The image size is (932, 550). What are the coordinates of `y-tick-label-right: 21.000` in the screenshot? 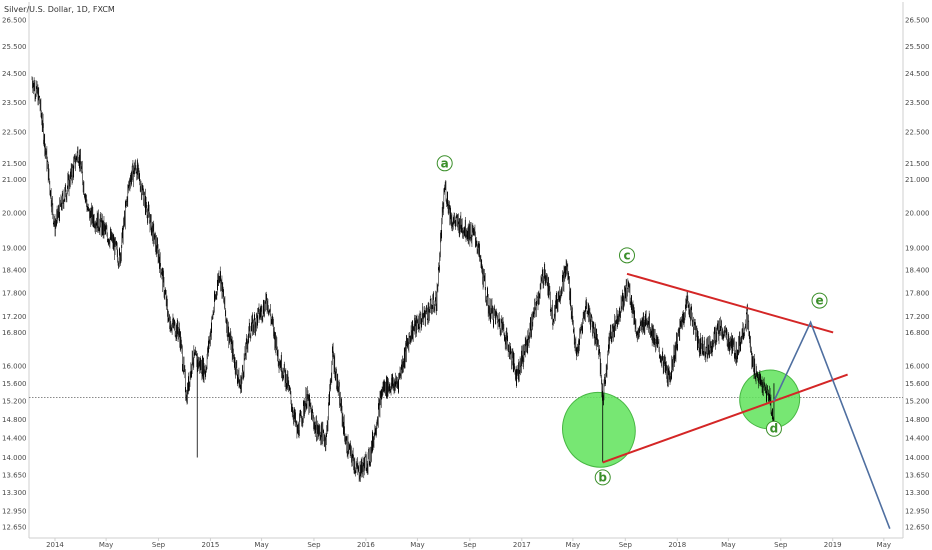 It's located at (917, 180).